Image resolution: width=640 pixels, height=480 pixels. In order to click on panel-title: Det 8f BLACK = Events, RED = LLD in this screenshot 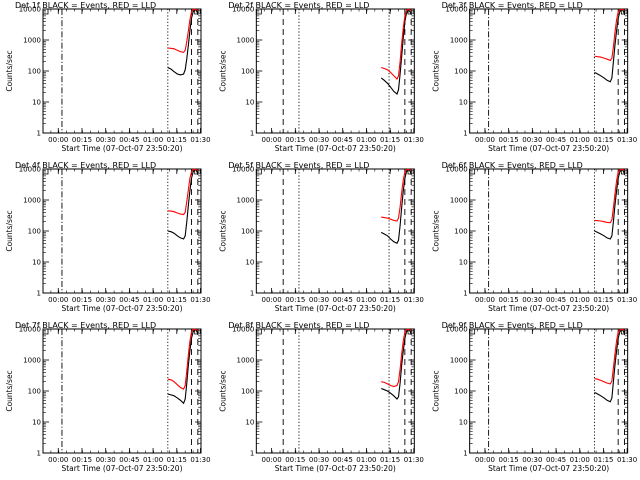, I will do `click(298, 325)`.